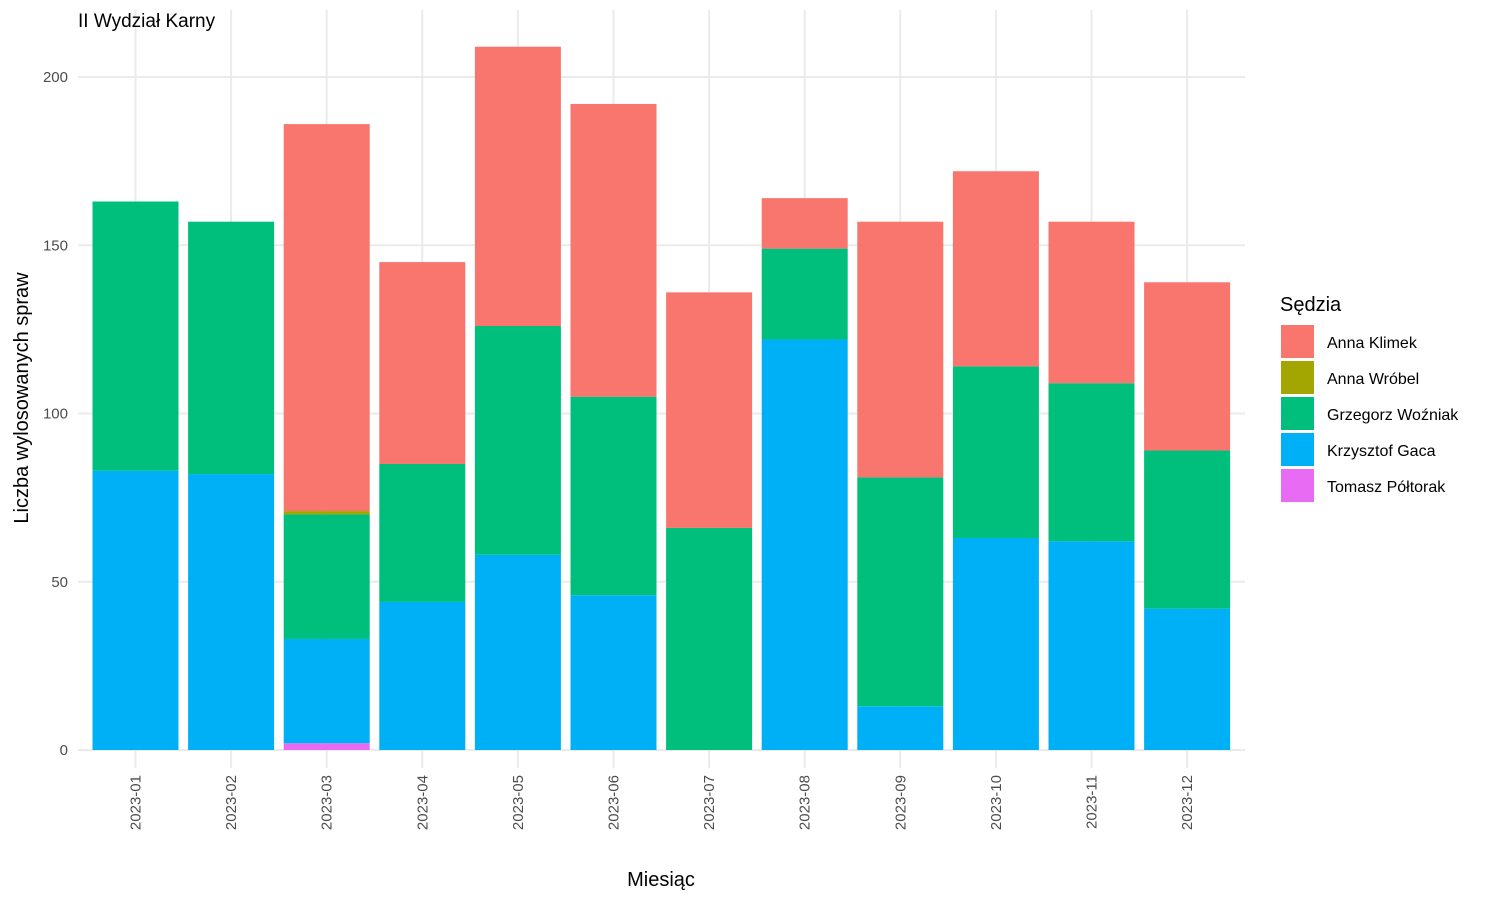 Image resolution: width=1500 pixels, height=900 pixels. Describe the element at coordinates (709, 802) in the screenshot. I see `x-tick-label: 2023-07` at that location.